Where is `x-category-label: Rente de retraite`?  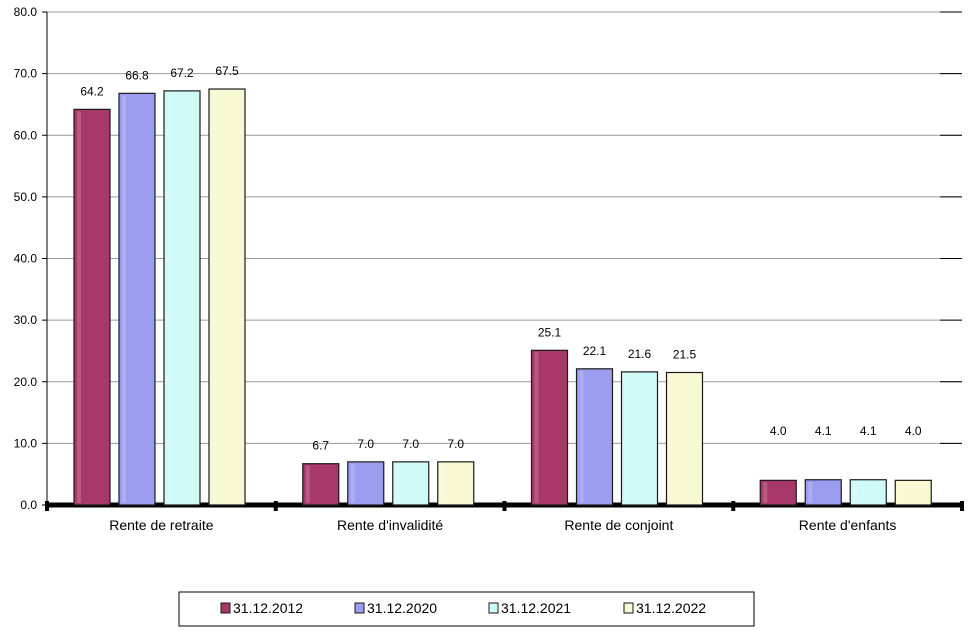
x-category-label: Rente de retraite is located at coordinates (161, 525).